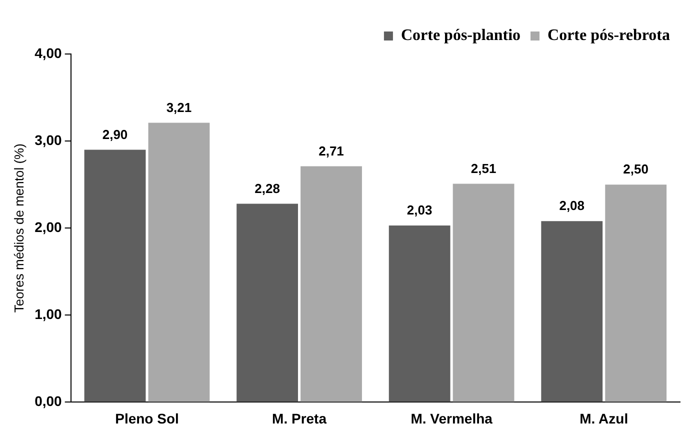  What do you see at coordinates (18, 228) in the screenshot?
I see `y-axis-title: Teores médios de mentol (%)` at bounding box center [18, 228].